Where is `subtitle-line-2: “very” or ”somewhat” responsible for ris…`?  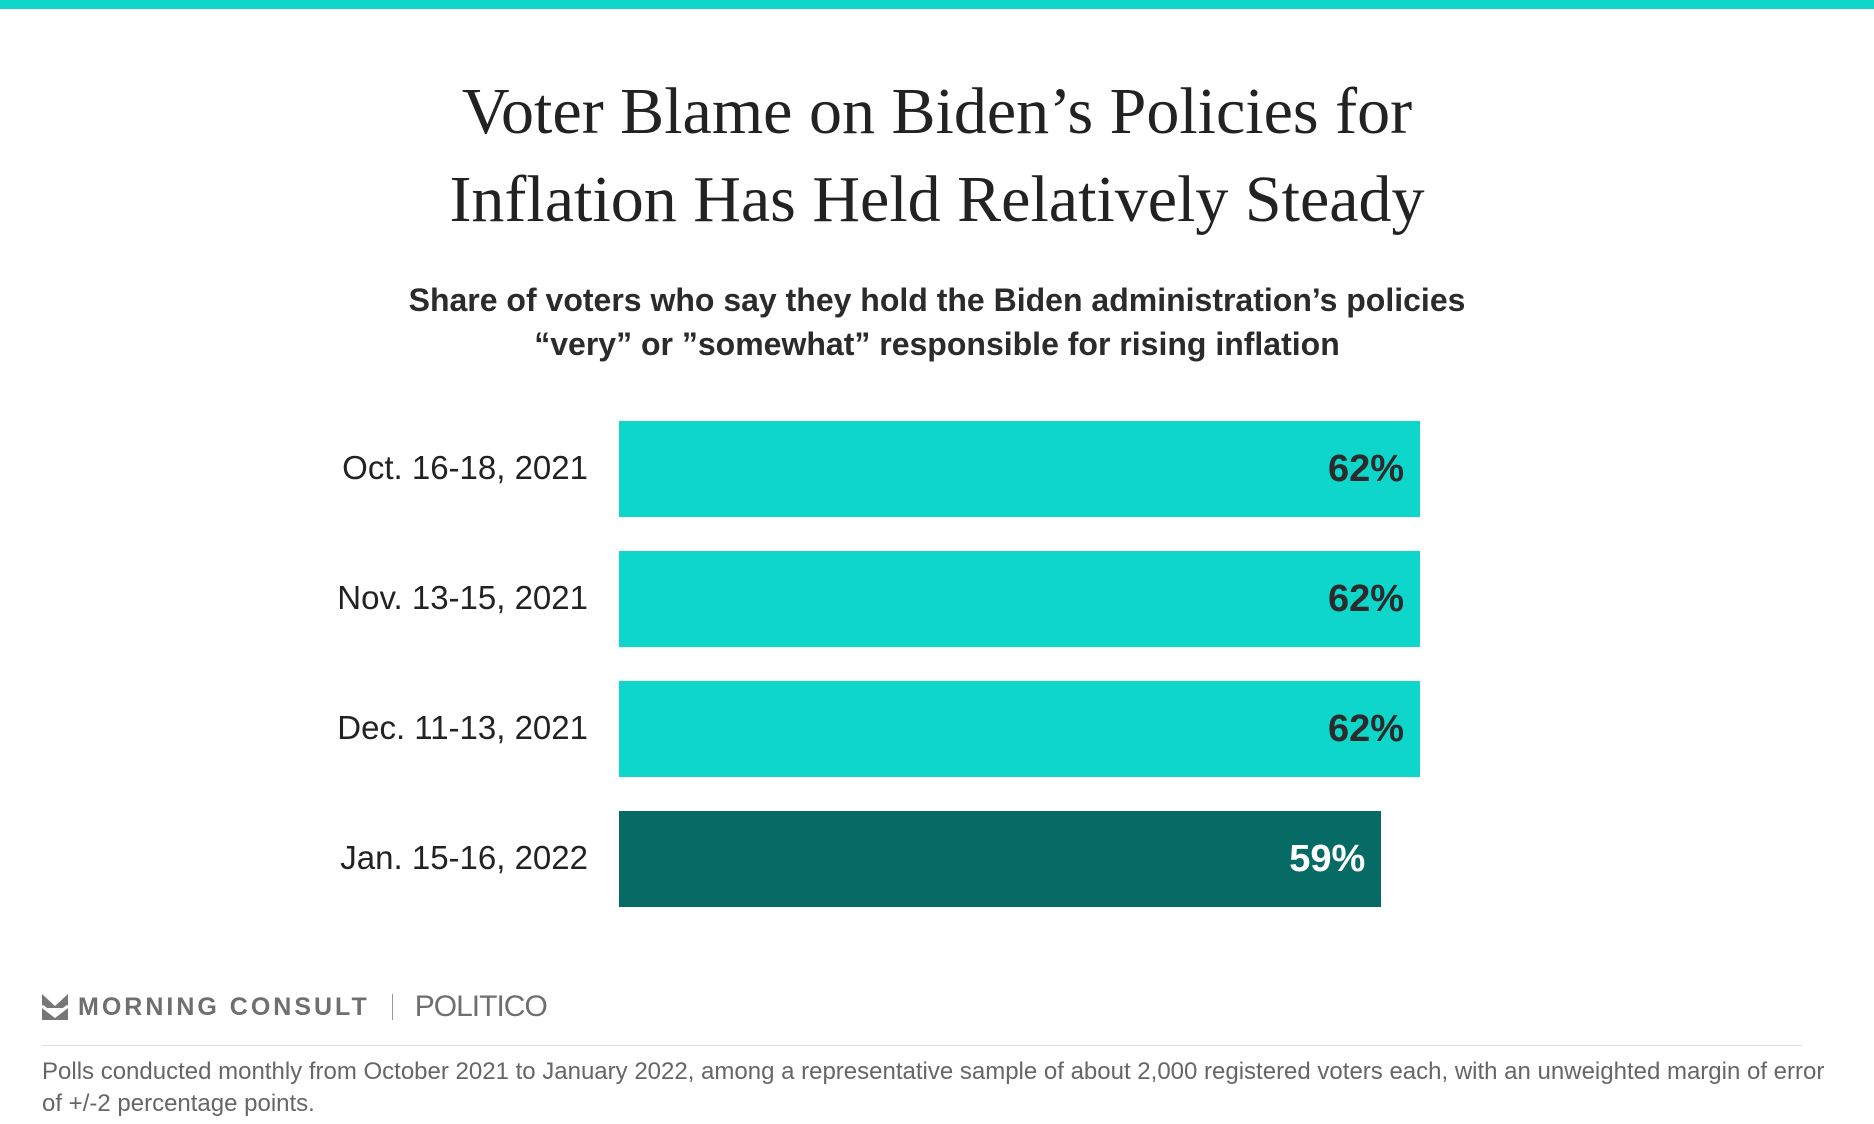 subtitle-line-2: “very” or ”somewhat” responsible for ris… is located at coordinates (937, 344).